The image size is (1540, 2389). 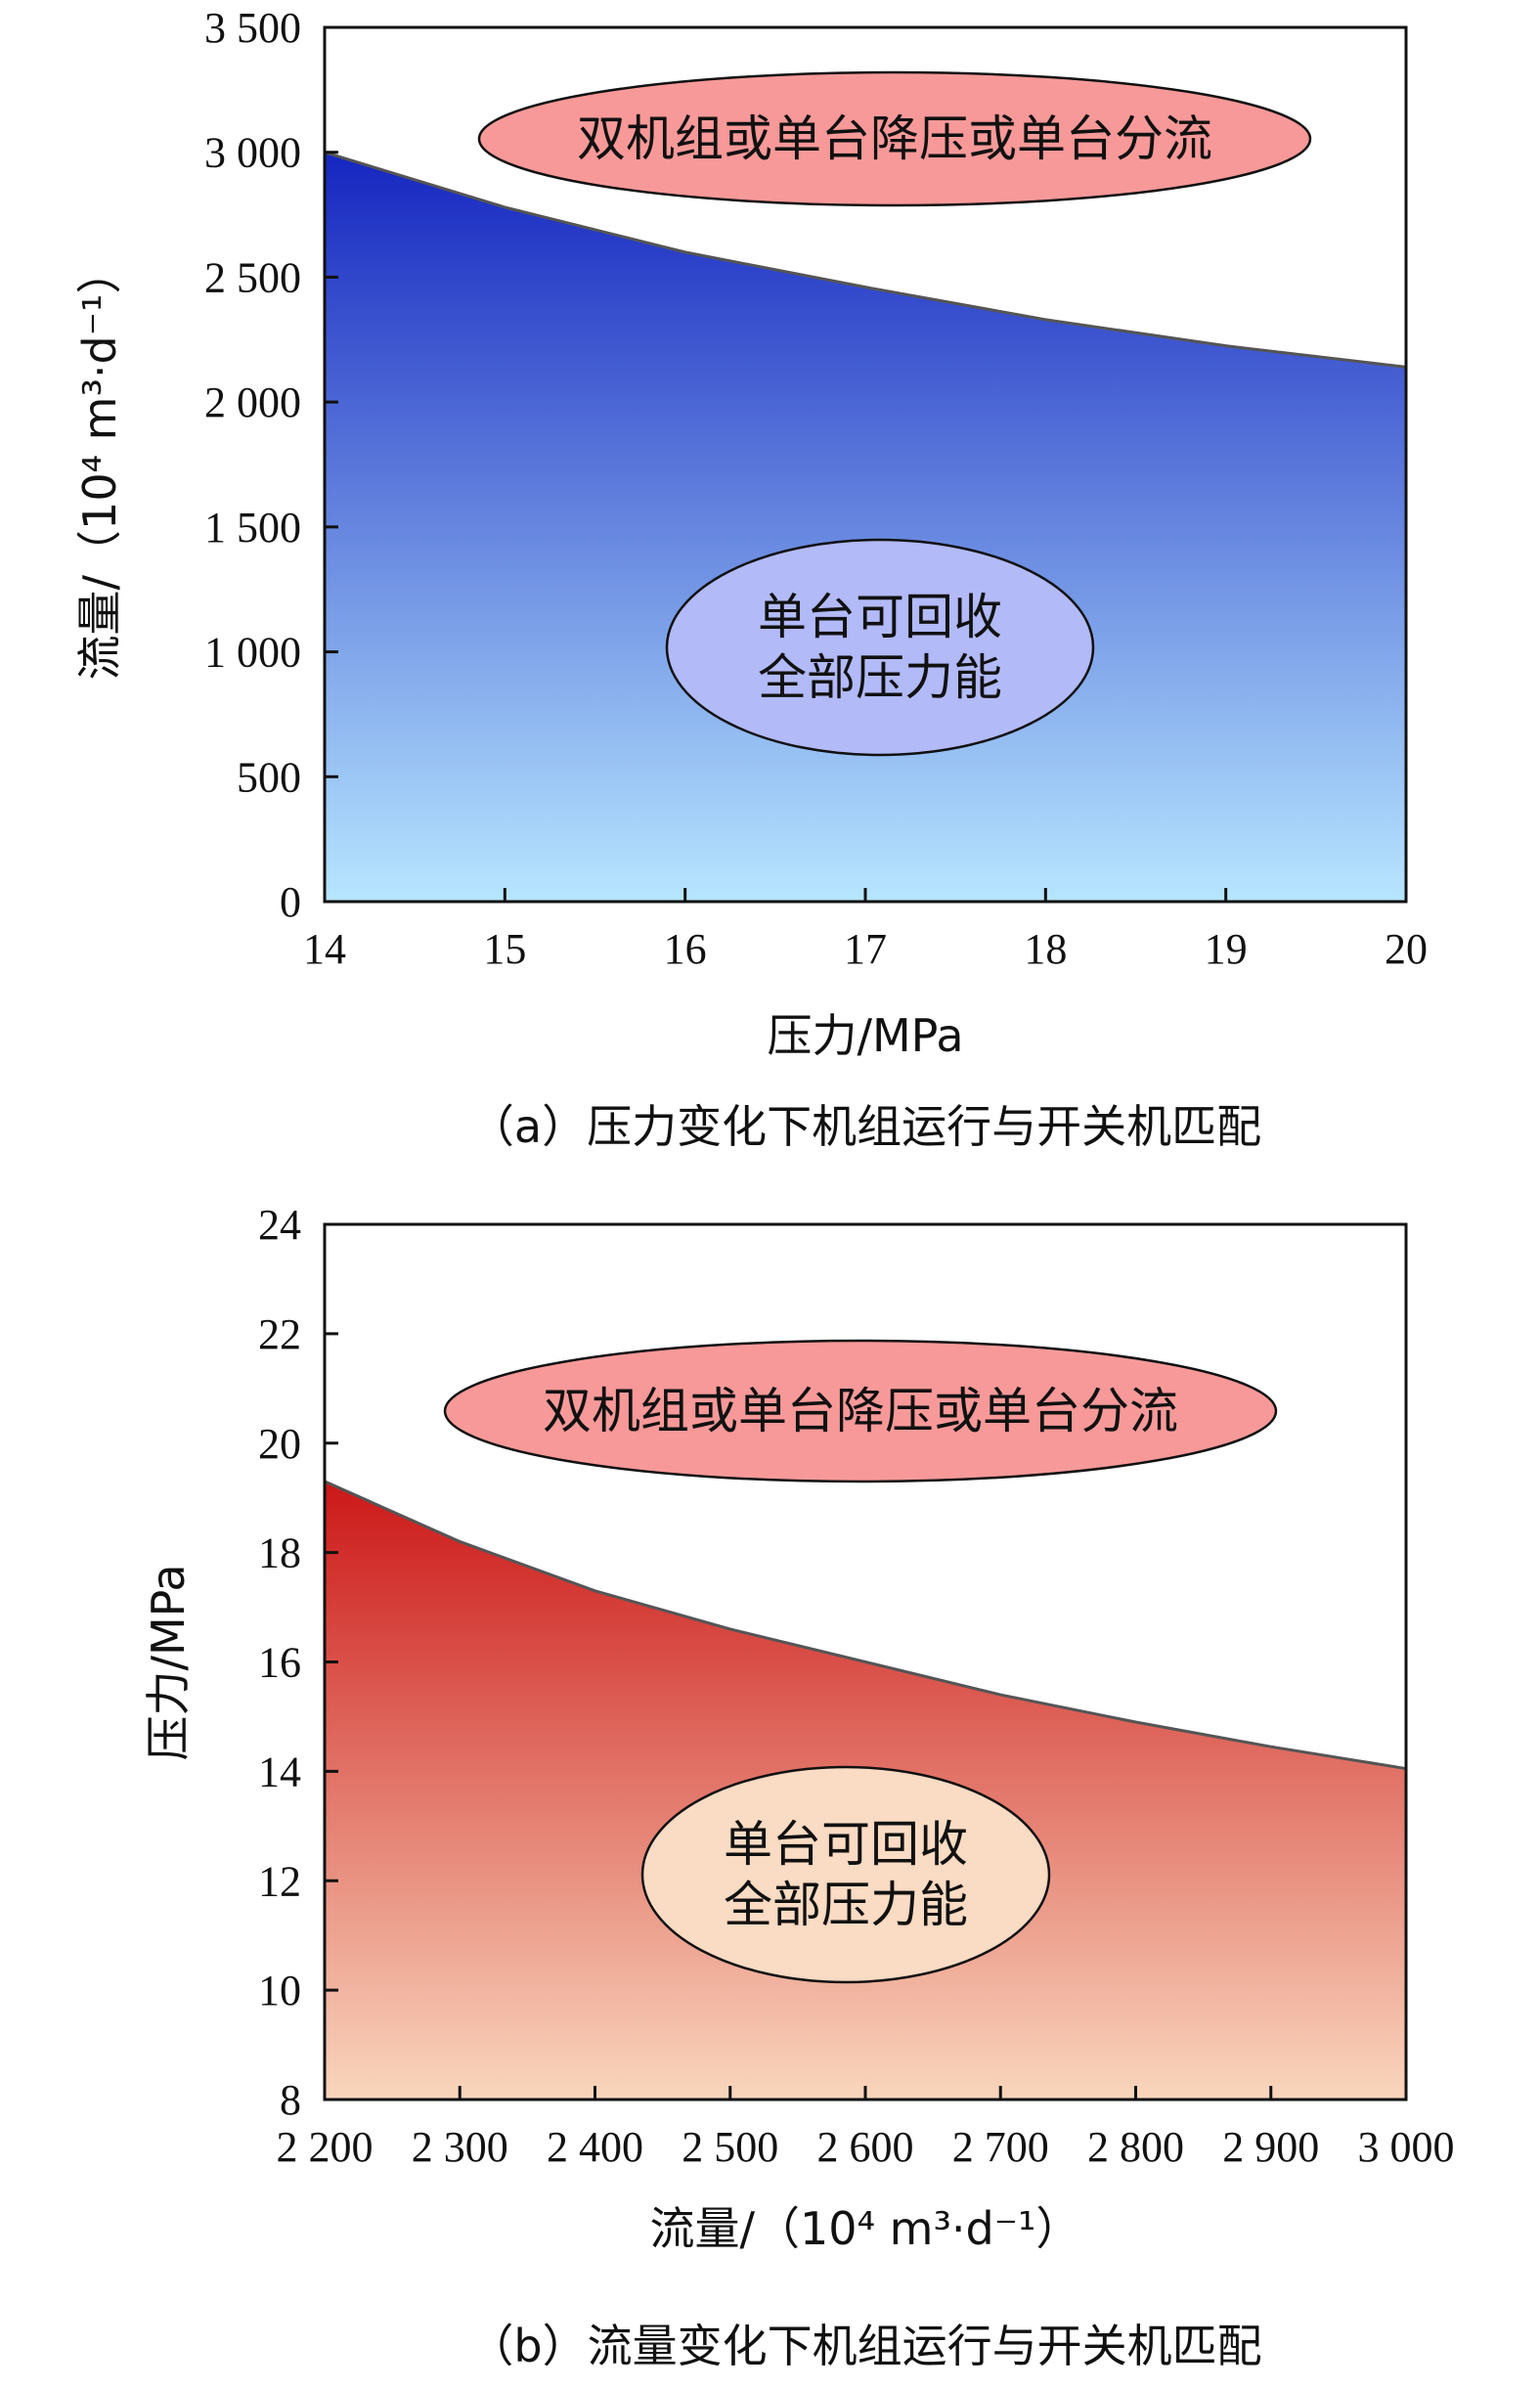 What do you see at coordinates (460, 2147) in the screenshot?
I see `x-tick-label: 2 300` at bounding box center [460, 2147].